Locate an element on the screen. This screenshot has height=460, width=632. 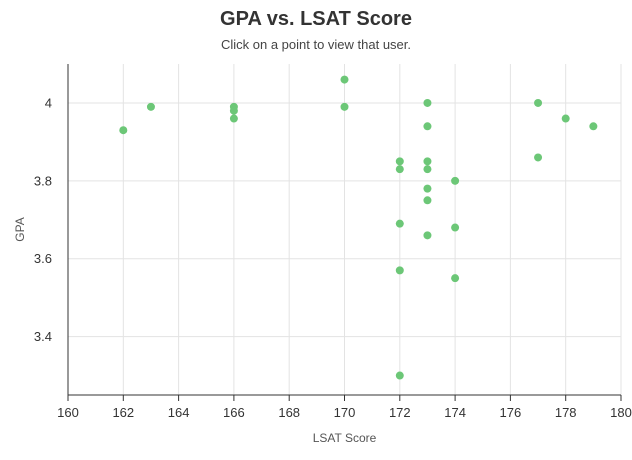
y-tick-label: 3.6 is located at coordinates (43, 258).